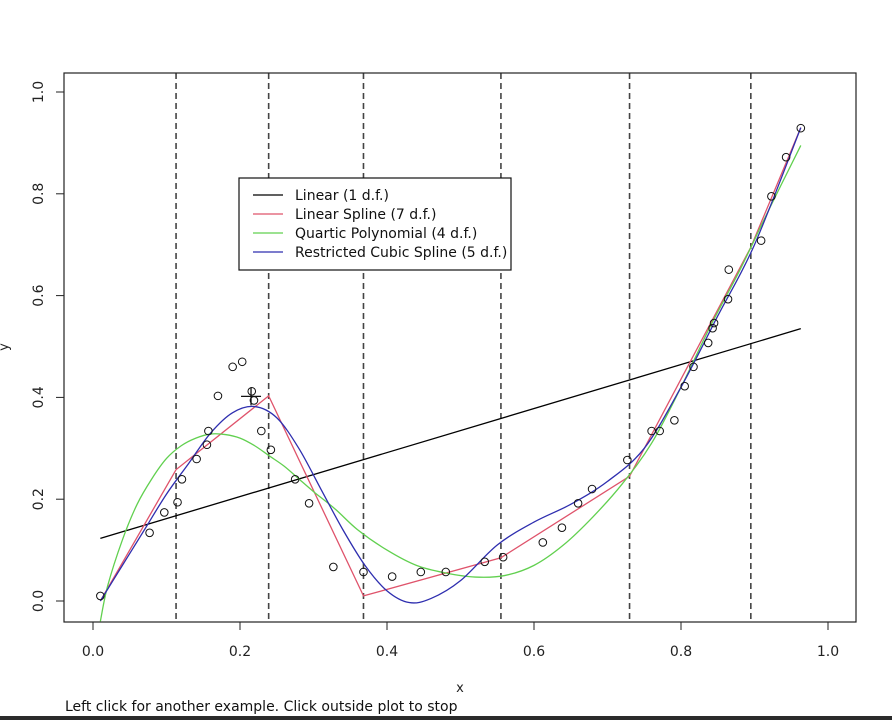 The height and width of the screenshot is (720, 892). Describe the element at coordinates (93, 652) in the screenshot. I see `x-tick-label: 0.0` at that location.